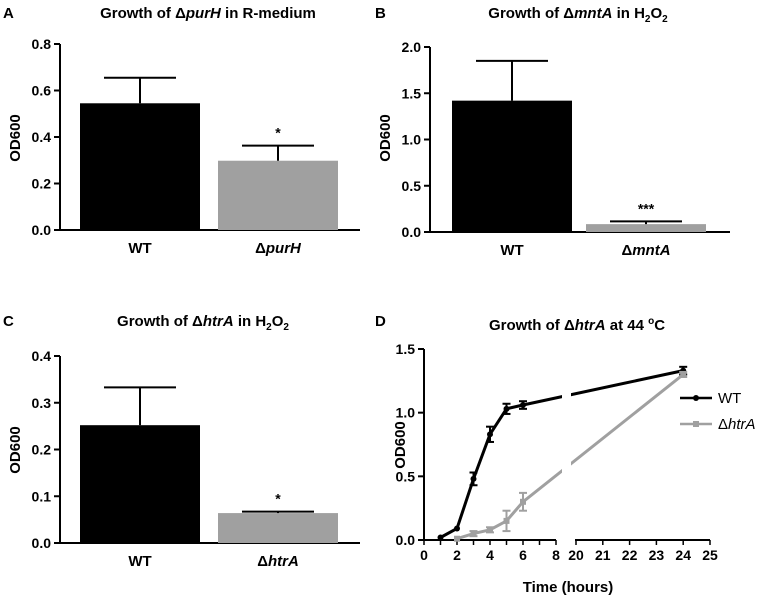 Image resolution: width=766 pixels, height=600 pixels. Describe the element at coordinates (42, 137) in the screenshot. I see `panel-a-ytick-label: 0.4` at that location.